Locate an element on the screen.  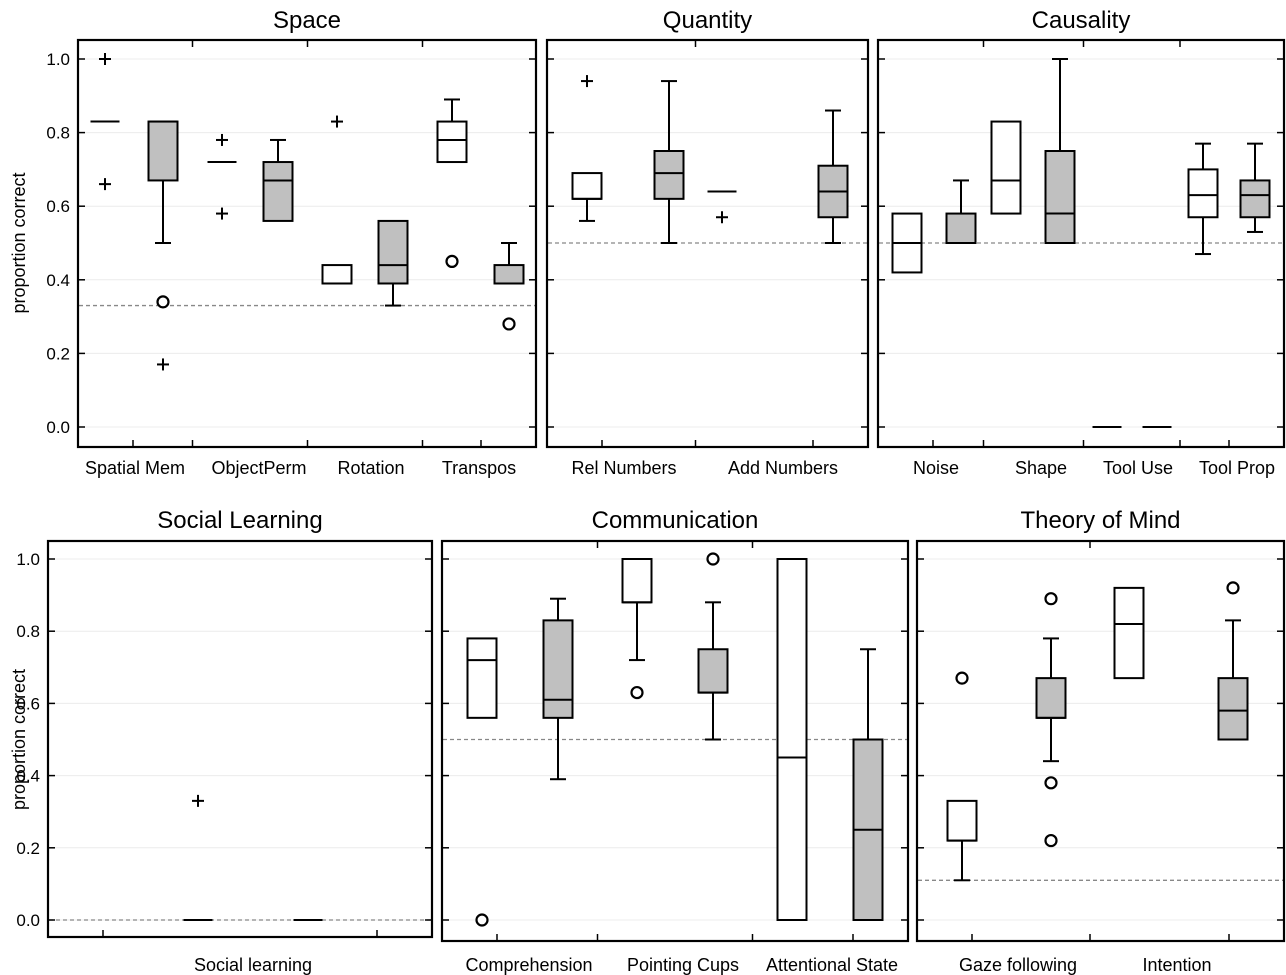
x-category-label: Spatial Mem is located at coordinates (135, 468).